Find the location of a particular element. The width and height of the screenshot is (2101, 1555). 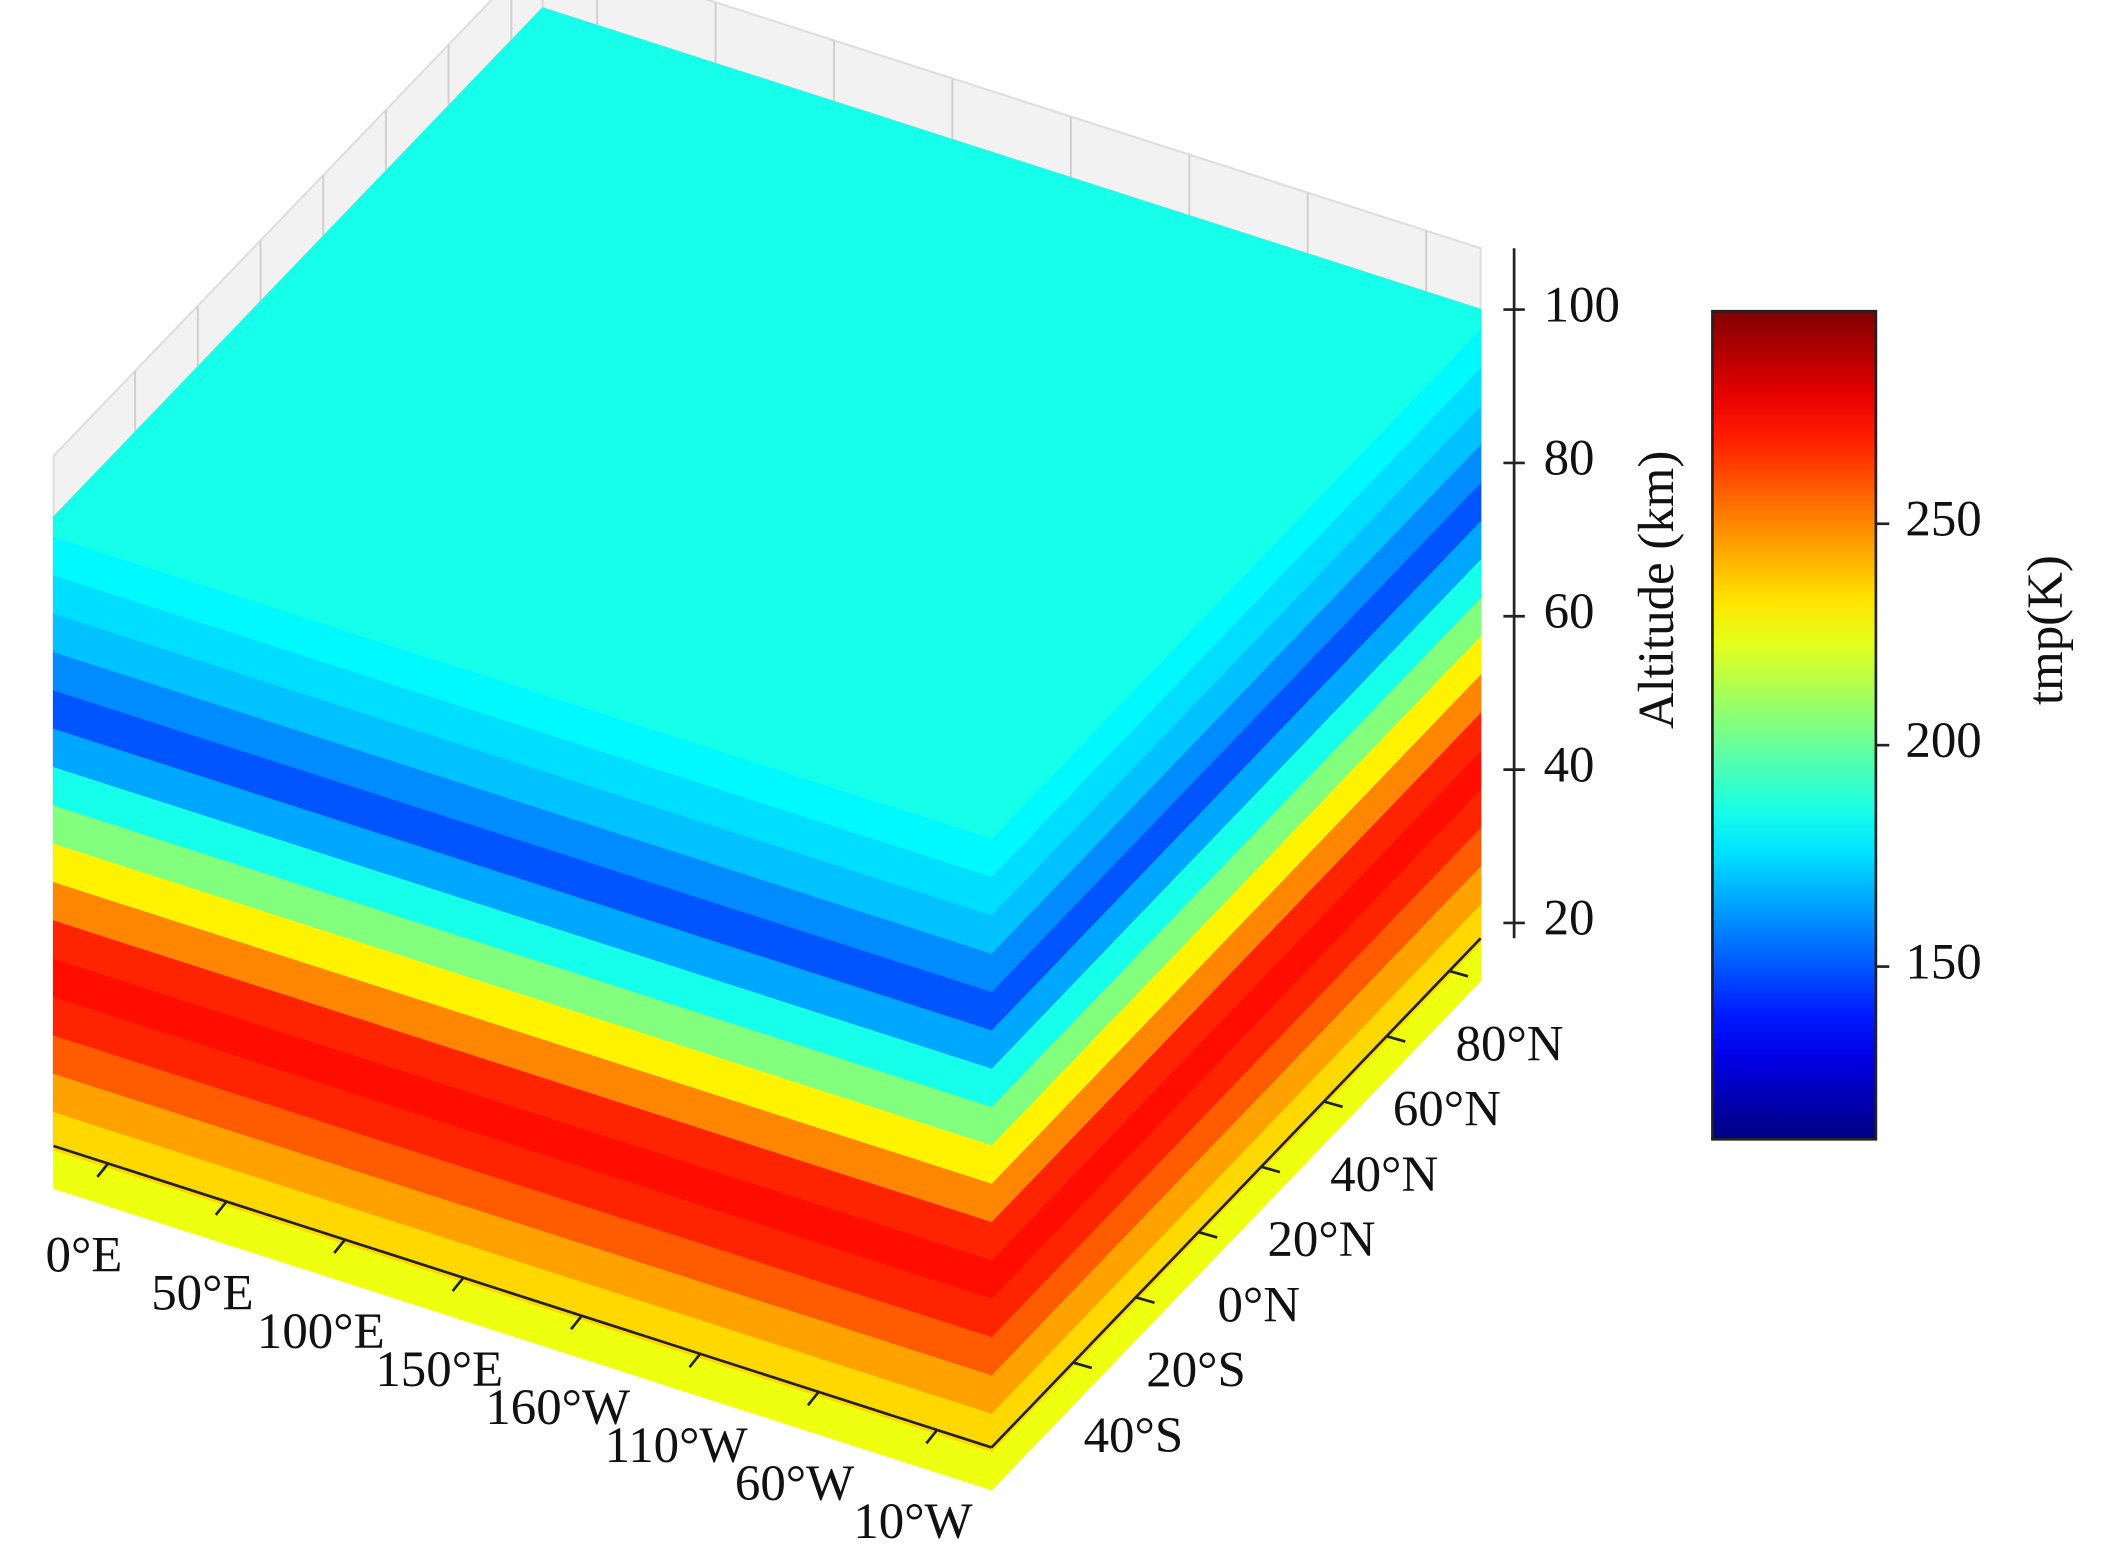

y-tick-label: 80°N is located at coordinates (1510, 1044).